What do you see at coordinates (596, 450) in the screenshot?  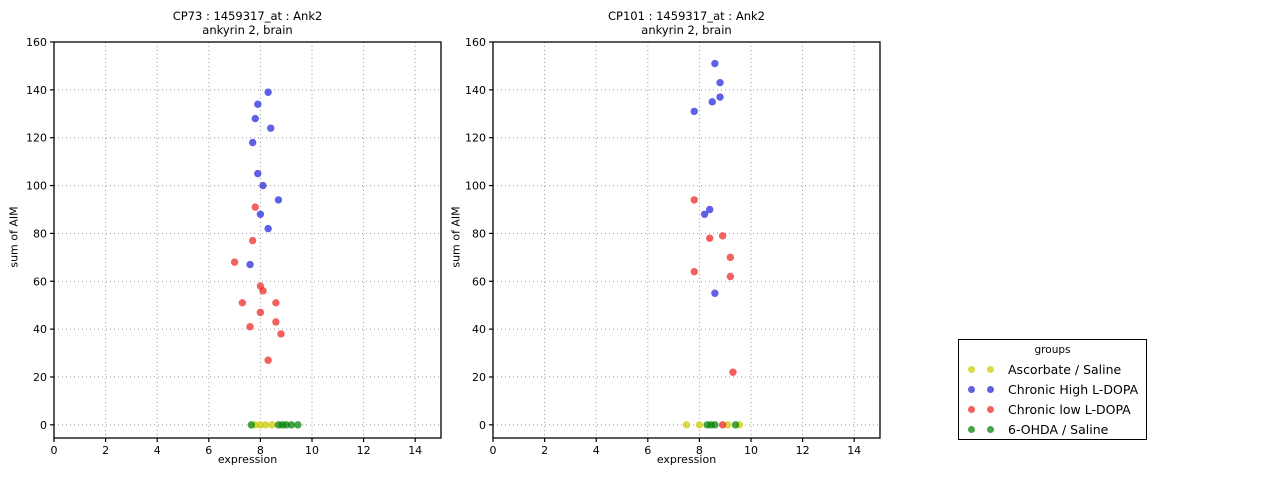 I see `x-tick-label: 4` at bounding box center [596, 450].